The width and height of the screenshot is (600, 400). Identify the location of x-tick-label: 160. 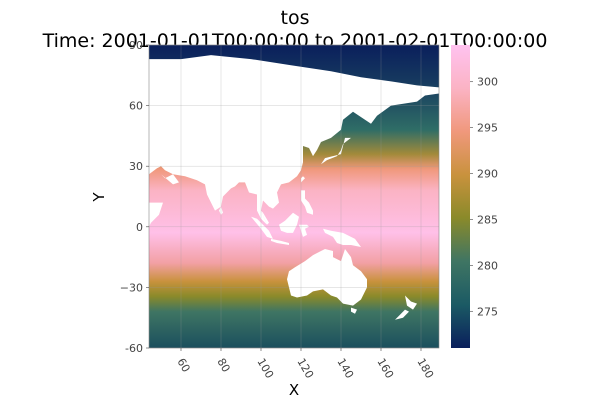
(385, 368).